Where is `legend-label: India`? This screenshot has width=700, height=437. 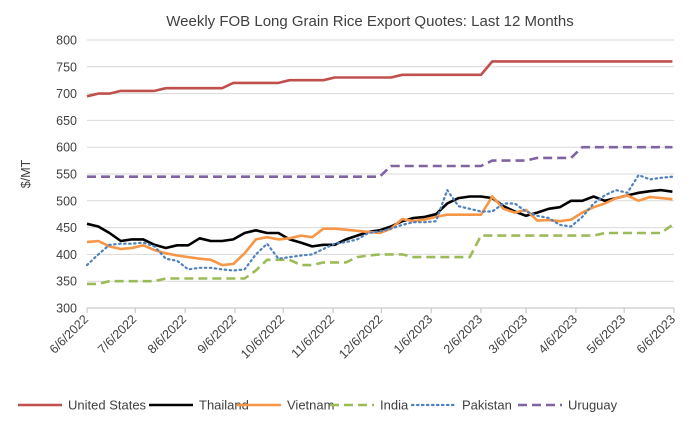
legend-label: India is located at coordinates (394, 405).